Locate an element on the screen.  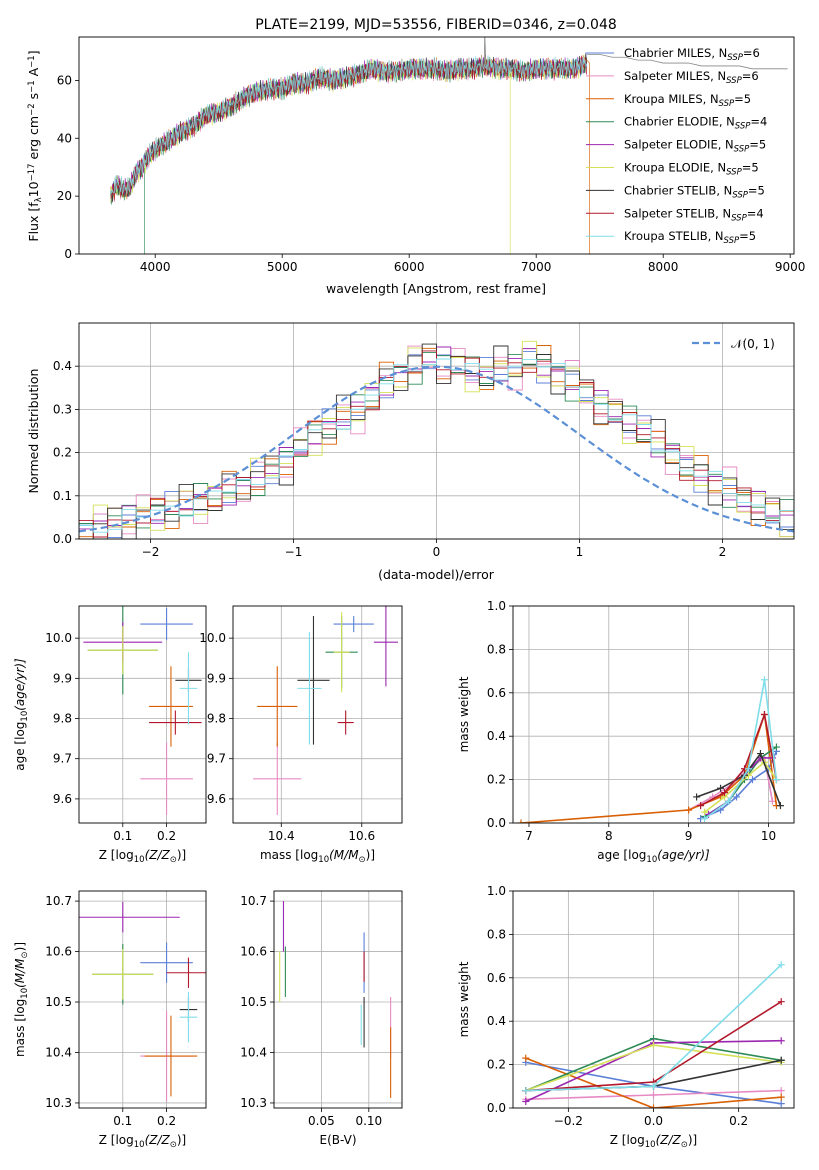
y-tick-label: 60 is located at coordinates (64, 80).